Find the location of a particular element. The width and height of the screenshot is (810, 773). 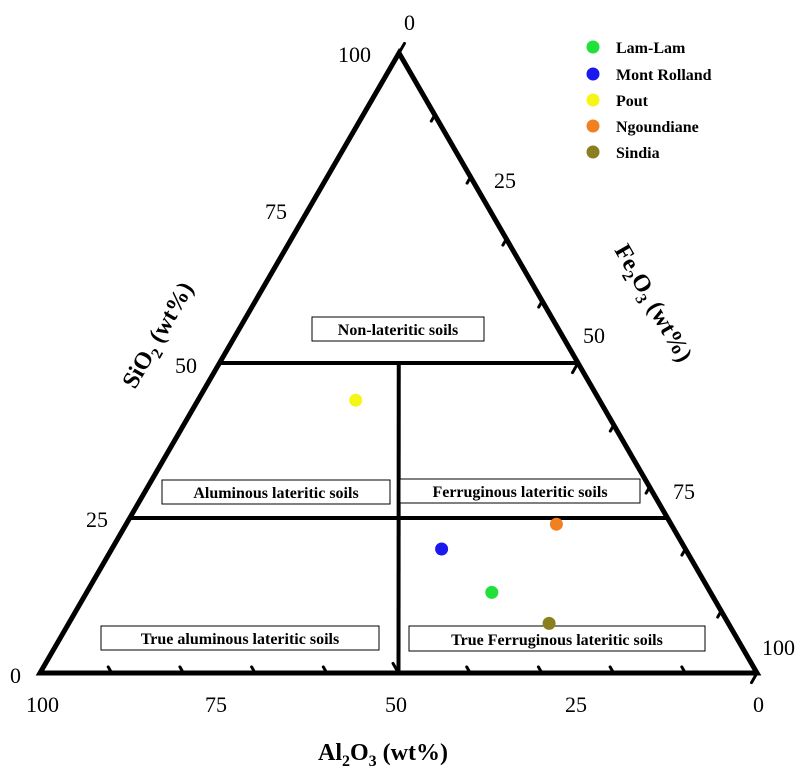

fe2o3-tick-100: 100 is located at coordinates (778, 647).